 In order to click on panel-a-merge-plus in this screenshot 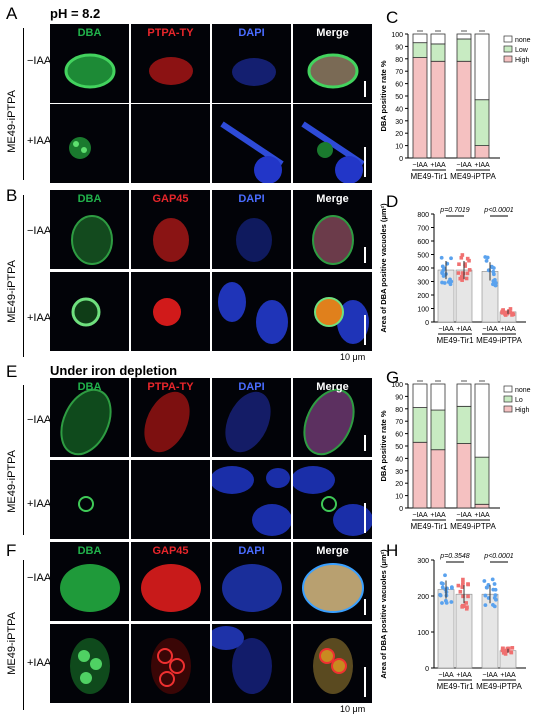, I will do `click(332, 143)`.